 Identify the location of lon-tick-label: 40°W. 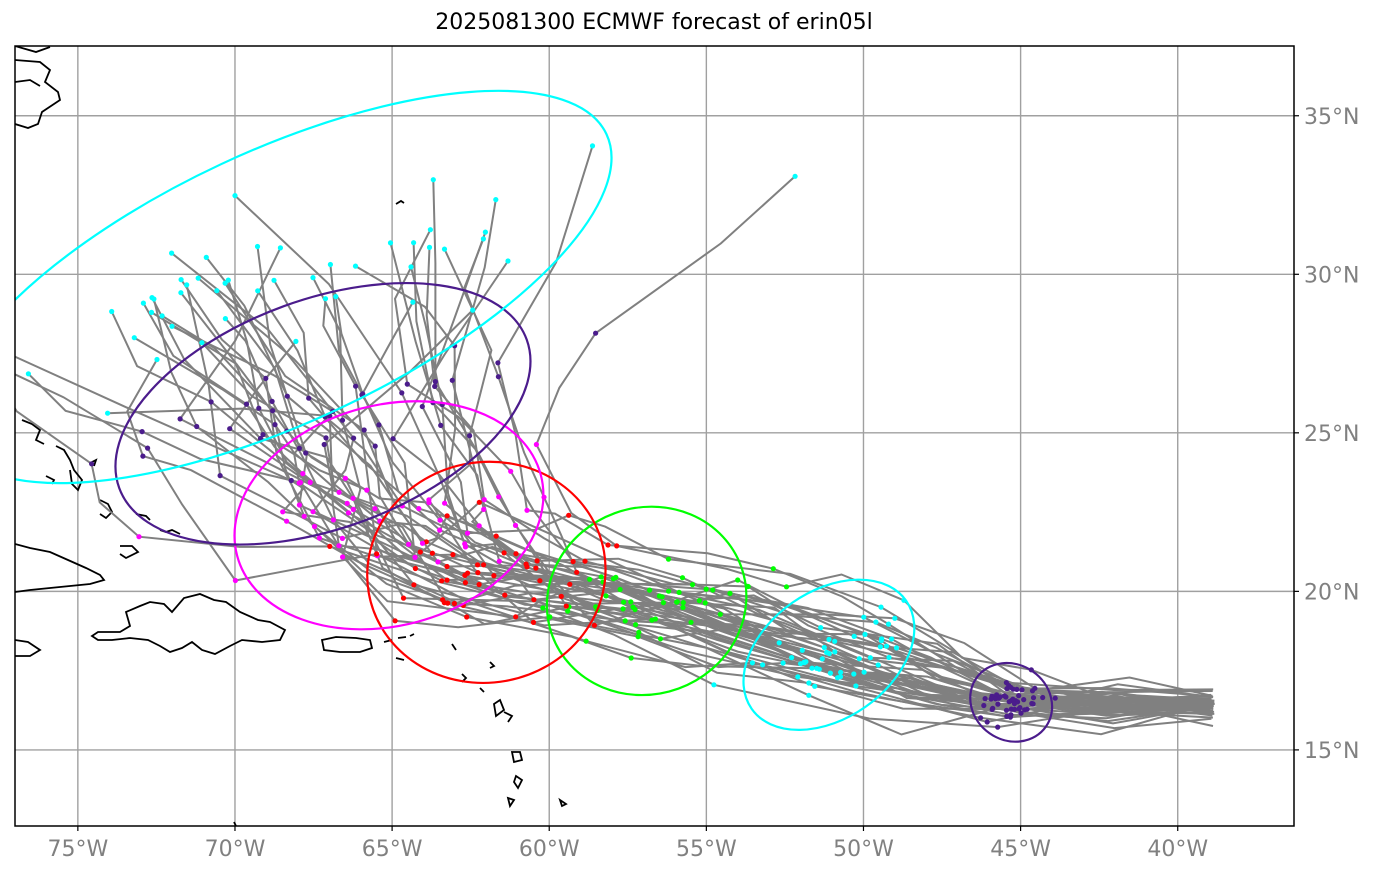
(1177, 849).